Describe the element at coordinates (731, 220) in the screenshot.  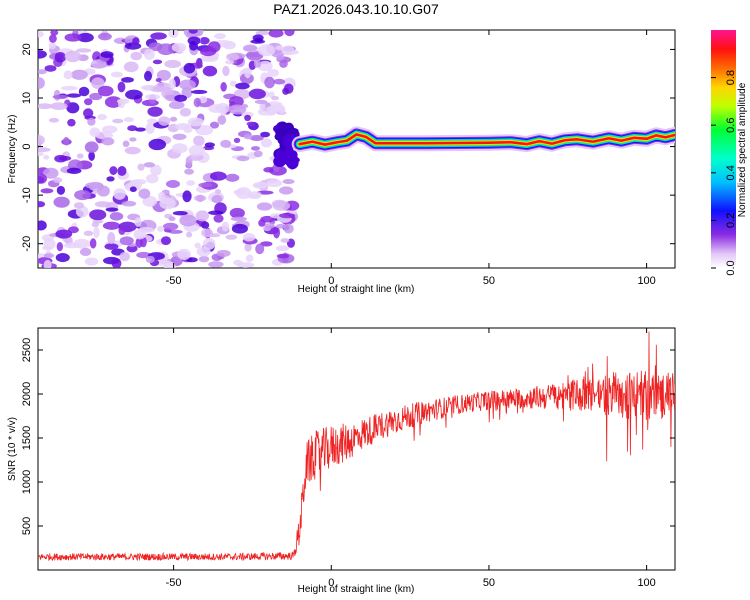
I see `colorbar-tick-label: 0.2` at that location.